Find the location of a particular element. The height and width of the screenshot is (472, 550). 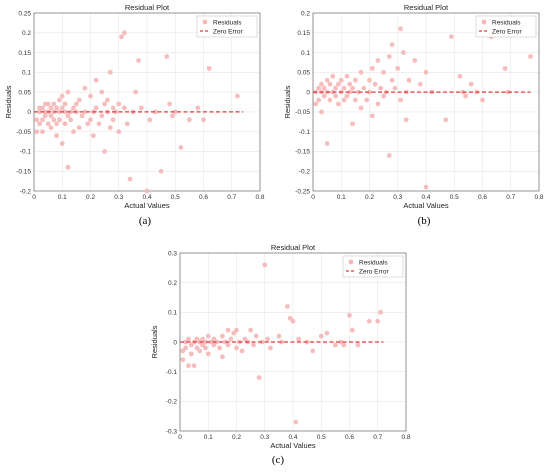

x-tick-label: 0.5 is located at coordinates (321, 437).